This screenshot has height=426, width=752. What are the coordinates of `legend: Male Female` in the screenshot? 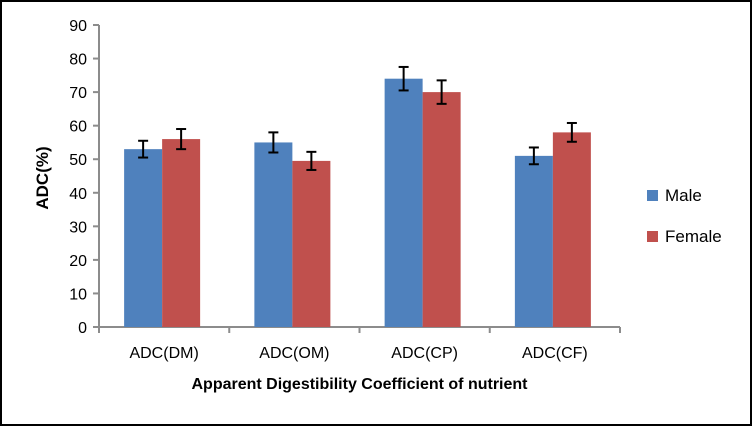 It's located at (684, 216).